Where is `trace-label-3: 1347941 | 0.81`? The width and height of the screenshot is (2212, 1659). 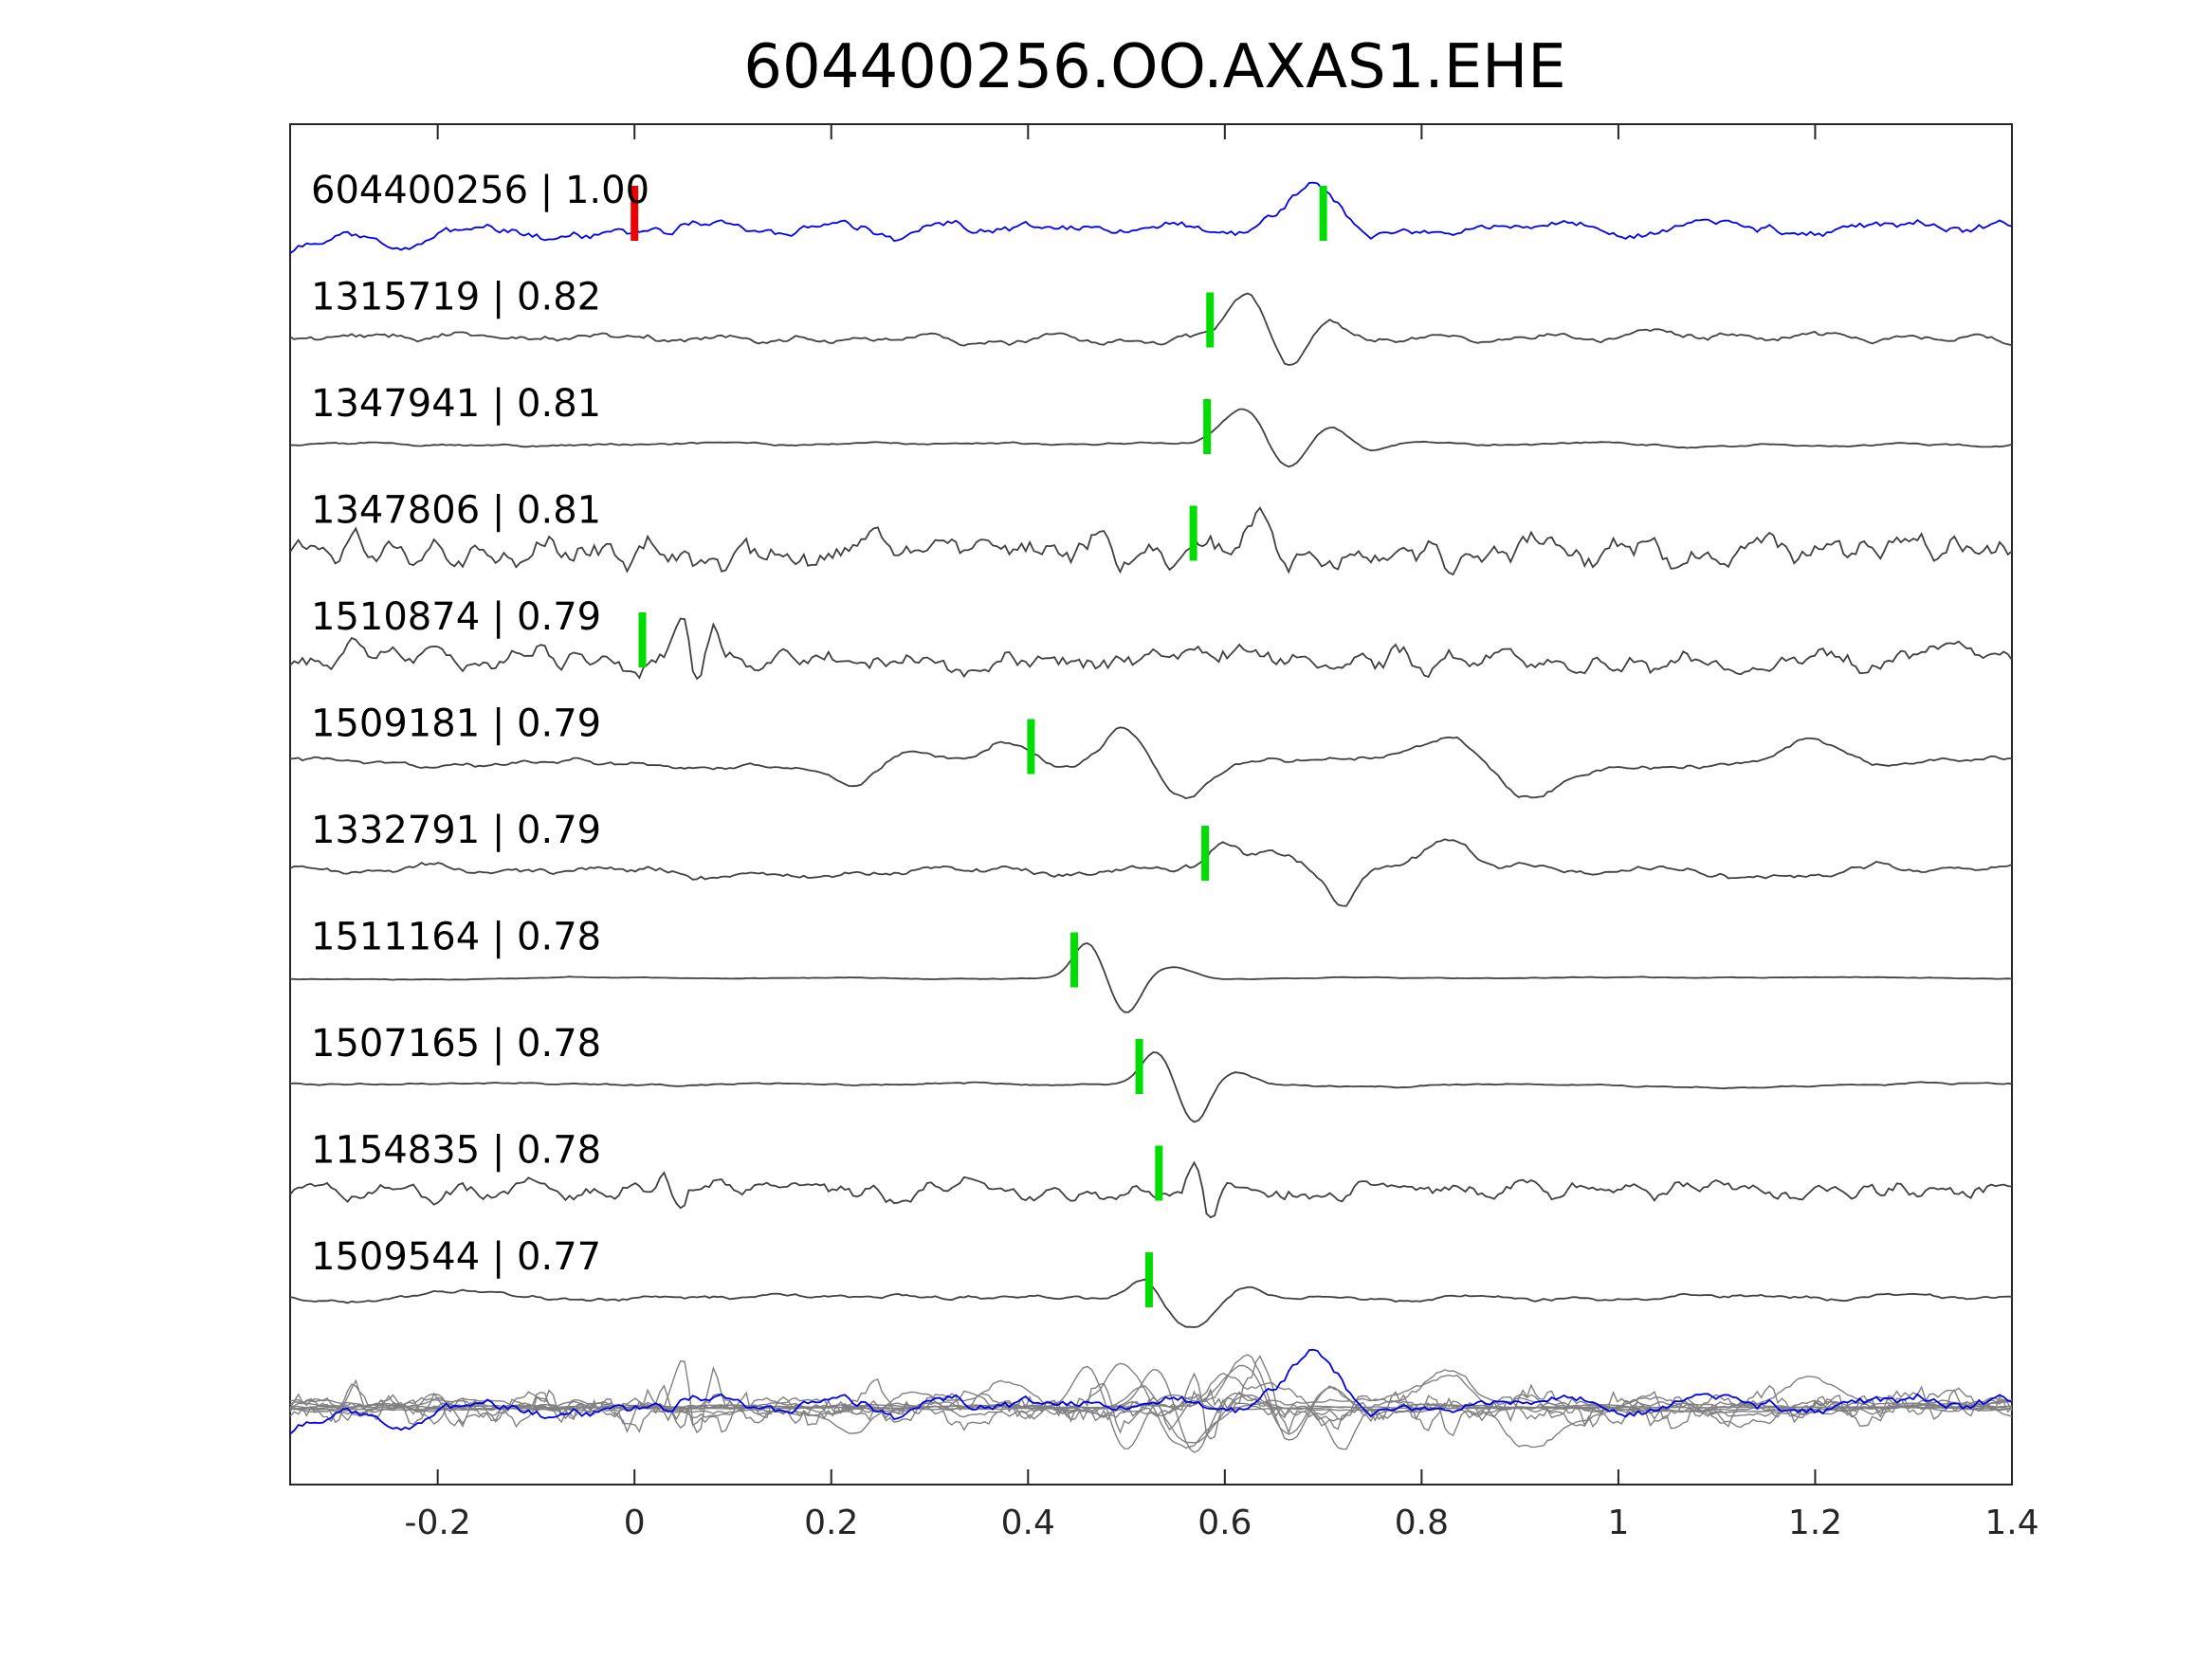 trace-label-3: 1347941 | 0.81 is located at coordinates (456, 404).